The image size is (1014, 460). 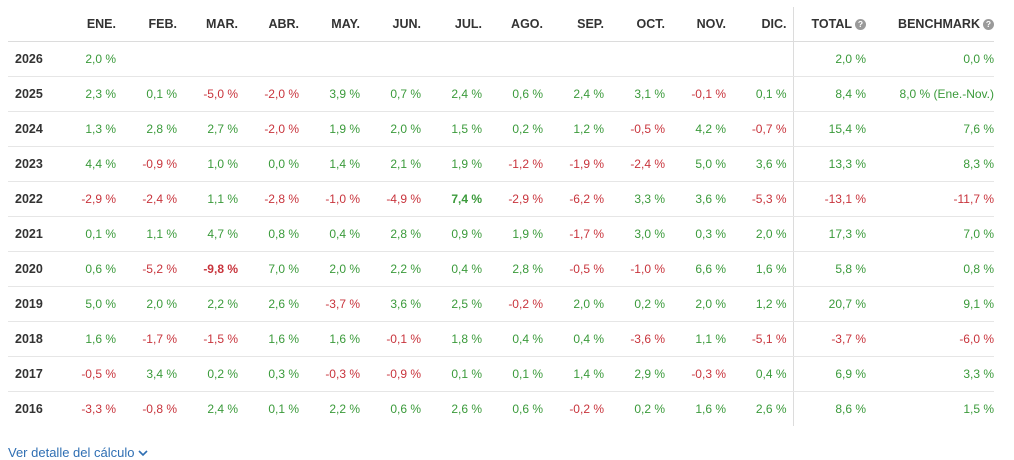 What do you see at coordinates (34, 234) in the screenshot?
I see `year-cell: 2021` at bounding box center [34, 234].